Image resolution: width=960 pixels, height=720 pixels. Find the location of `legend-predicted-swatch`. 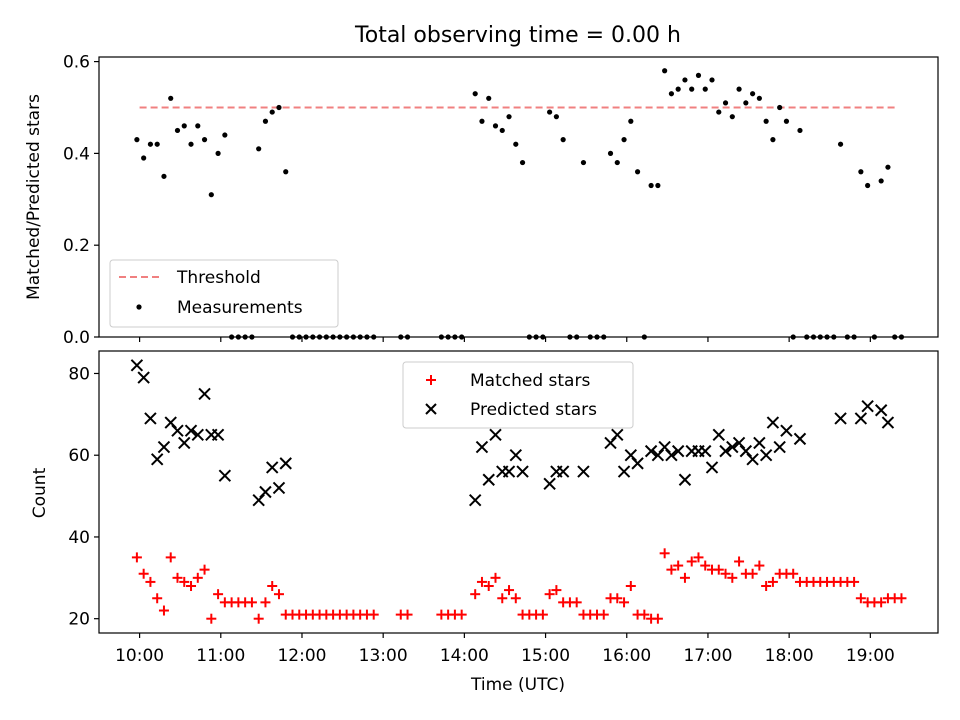

legend-predicted-swatch is located at coordinates (431, 409).